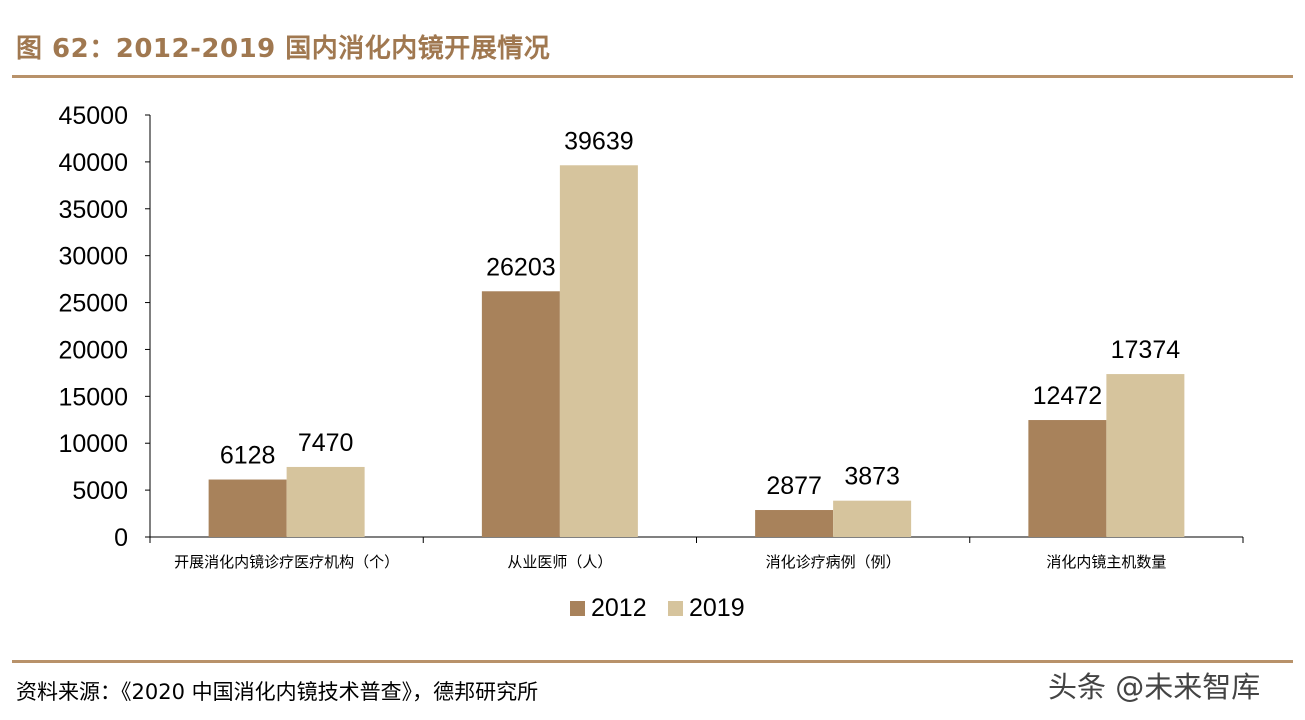 This screenshot has height=720, width=1305. Describe the element at coordinates (1154, 687) in the screenshot. I see `watermark: 头条 @未来智库` at that location.